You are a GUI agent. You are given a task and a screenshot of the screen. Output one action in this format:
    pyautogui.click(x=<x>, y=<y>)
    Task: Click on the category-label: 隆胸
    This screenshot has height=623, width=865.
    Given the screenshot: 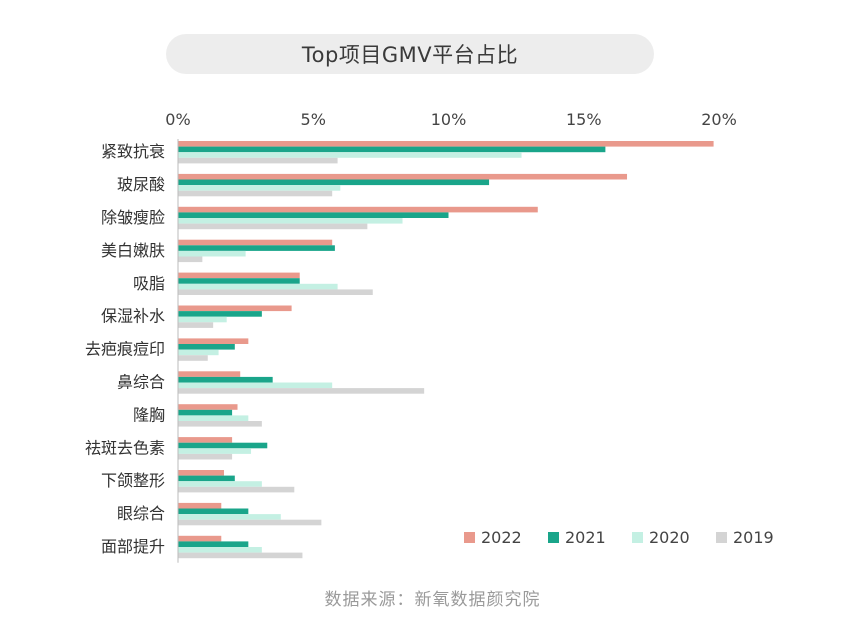 What is the action you would take?
    pyautogui.click(x=149, y=414)
    